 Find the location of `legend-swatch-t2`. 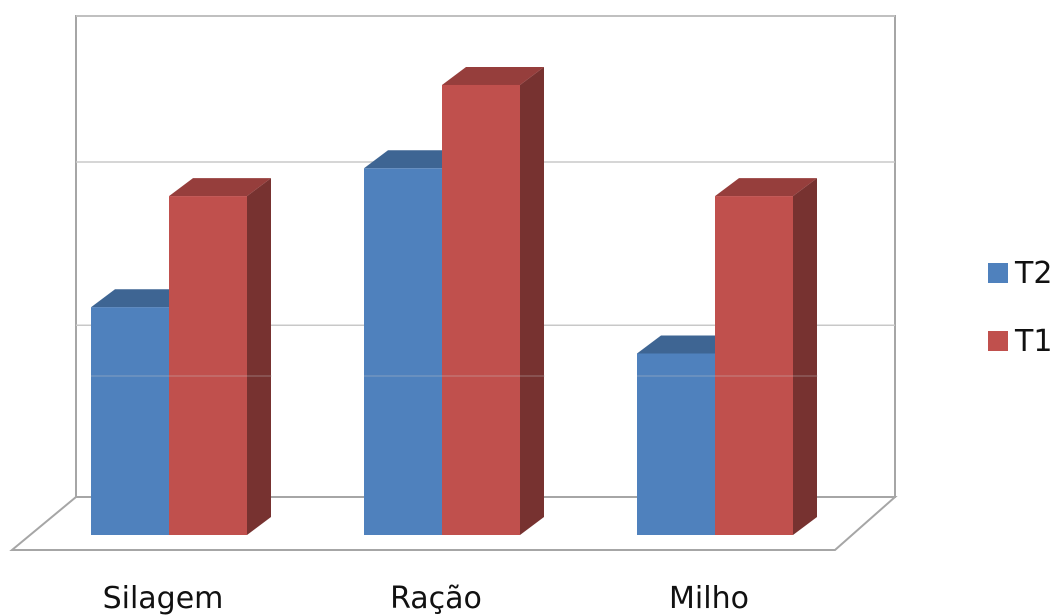

legend-swatch-t2 is located at coordinates (998, 273).